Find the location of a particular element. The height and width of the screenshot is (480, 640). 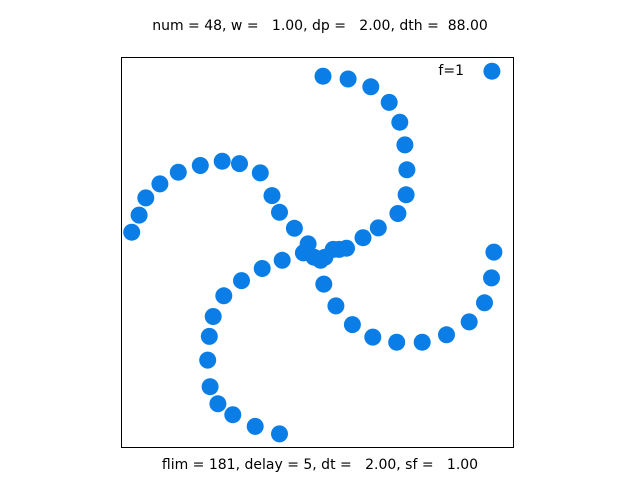

legend-label: f=1 is located at coordinates (451, 71).